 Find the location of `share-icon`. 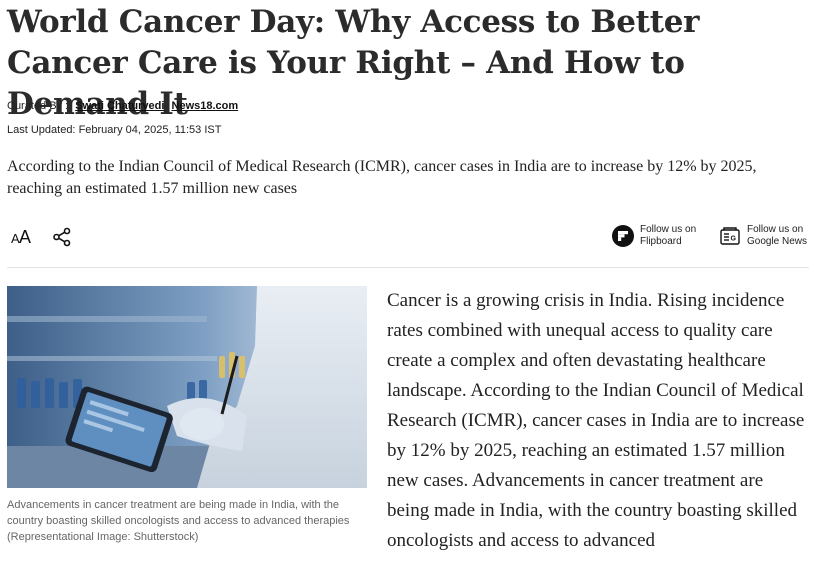

share-icon is located at coordinates (62, 237).